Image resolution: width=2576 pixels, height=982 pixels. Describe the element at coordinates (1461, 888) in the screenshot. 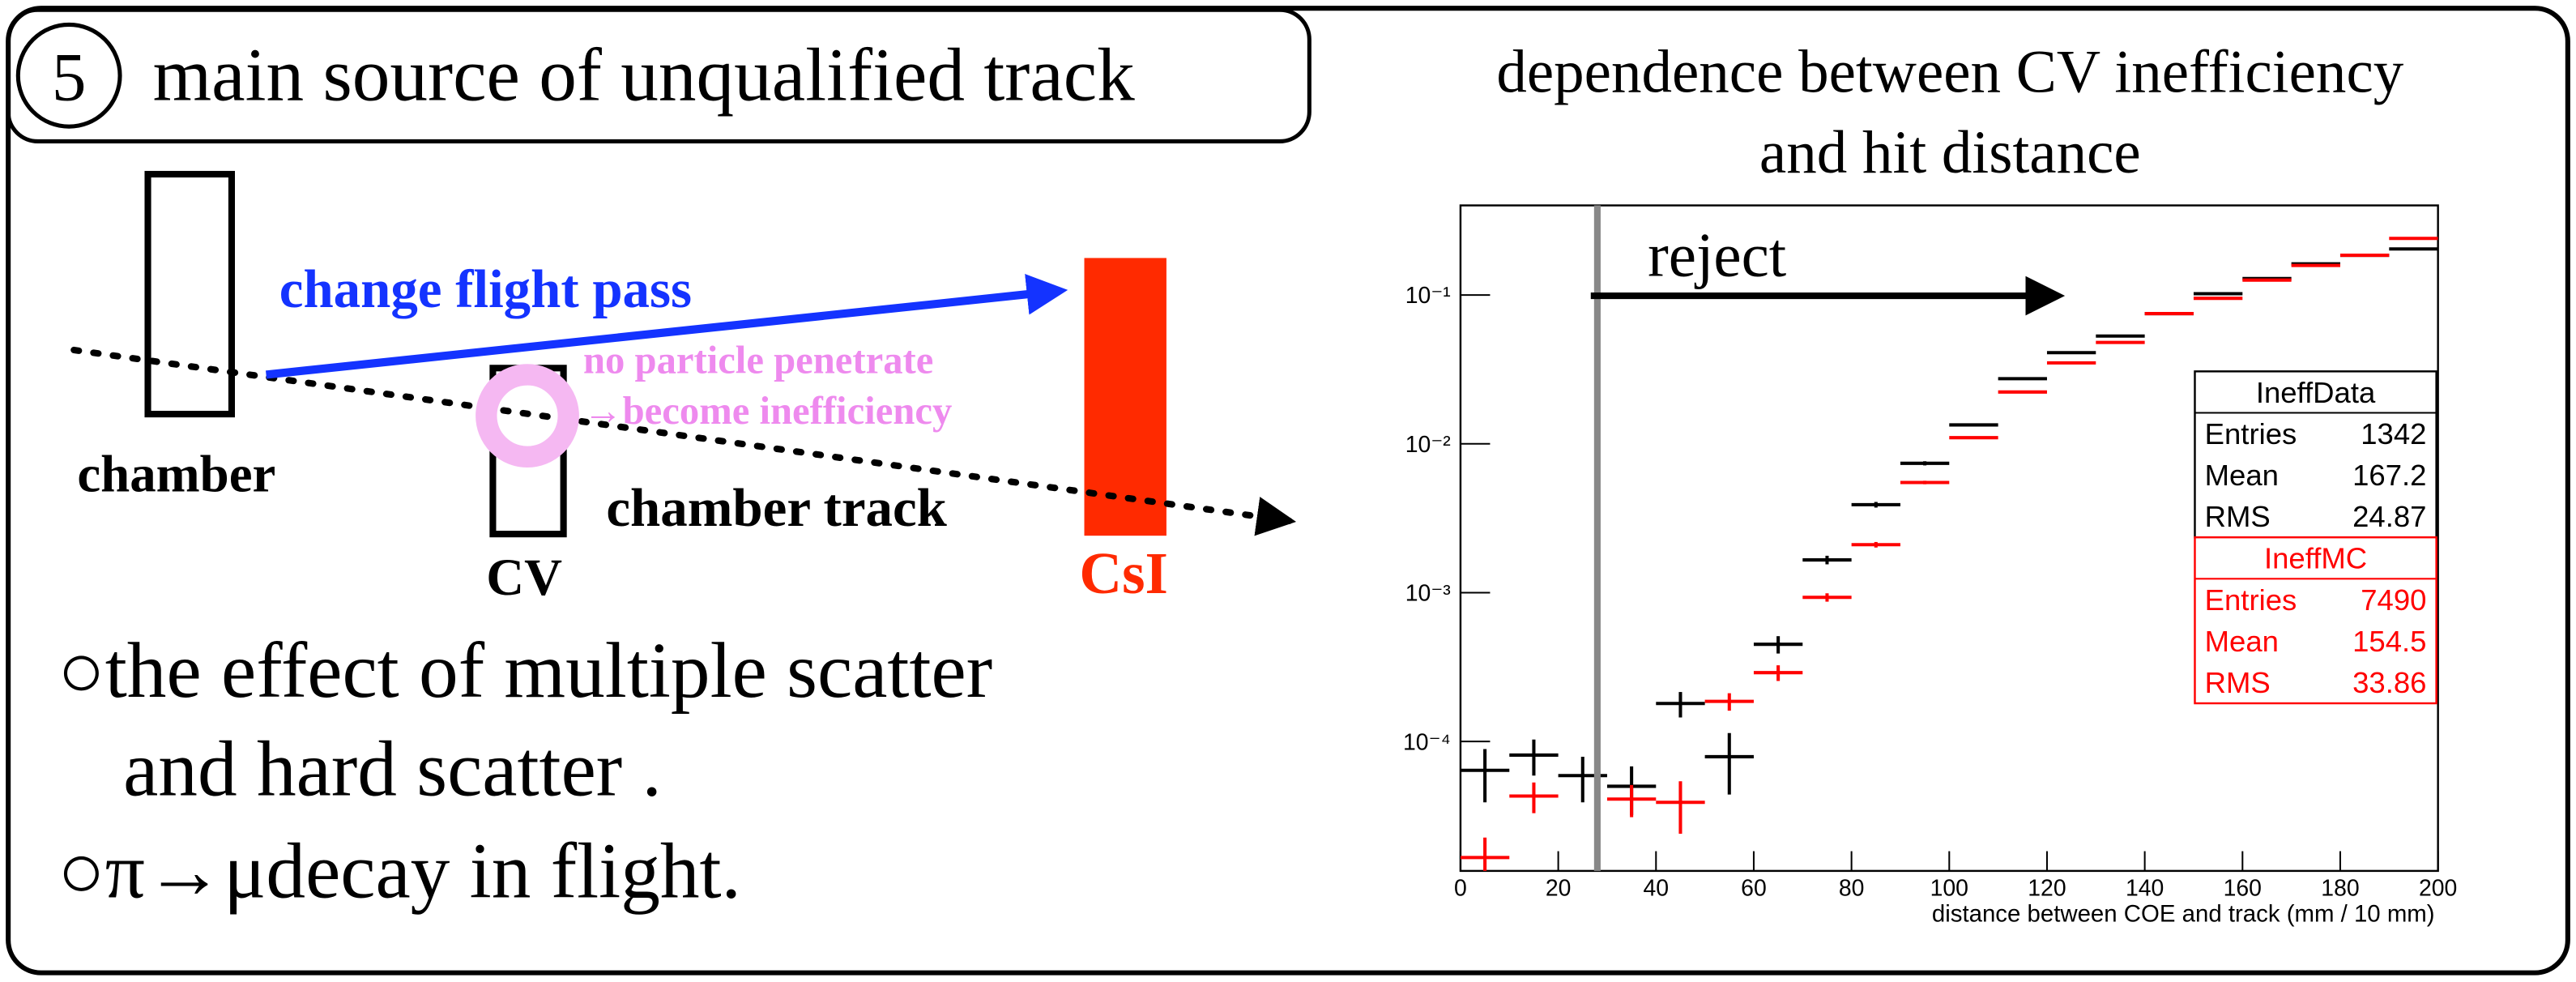

I see `x-tick-label: 0` at that location.